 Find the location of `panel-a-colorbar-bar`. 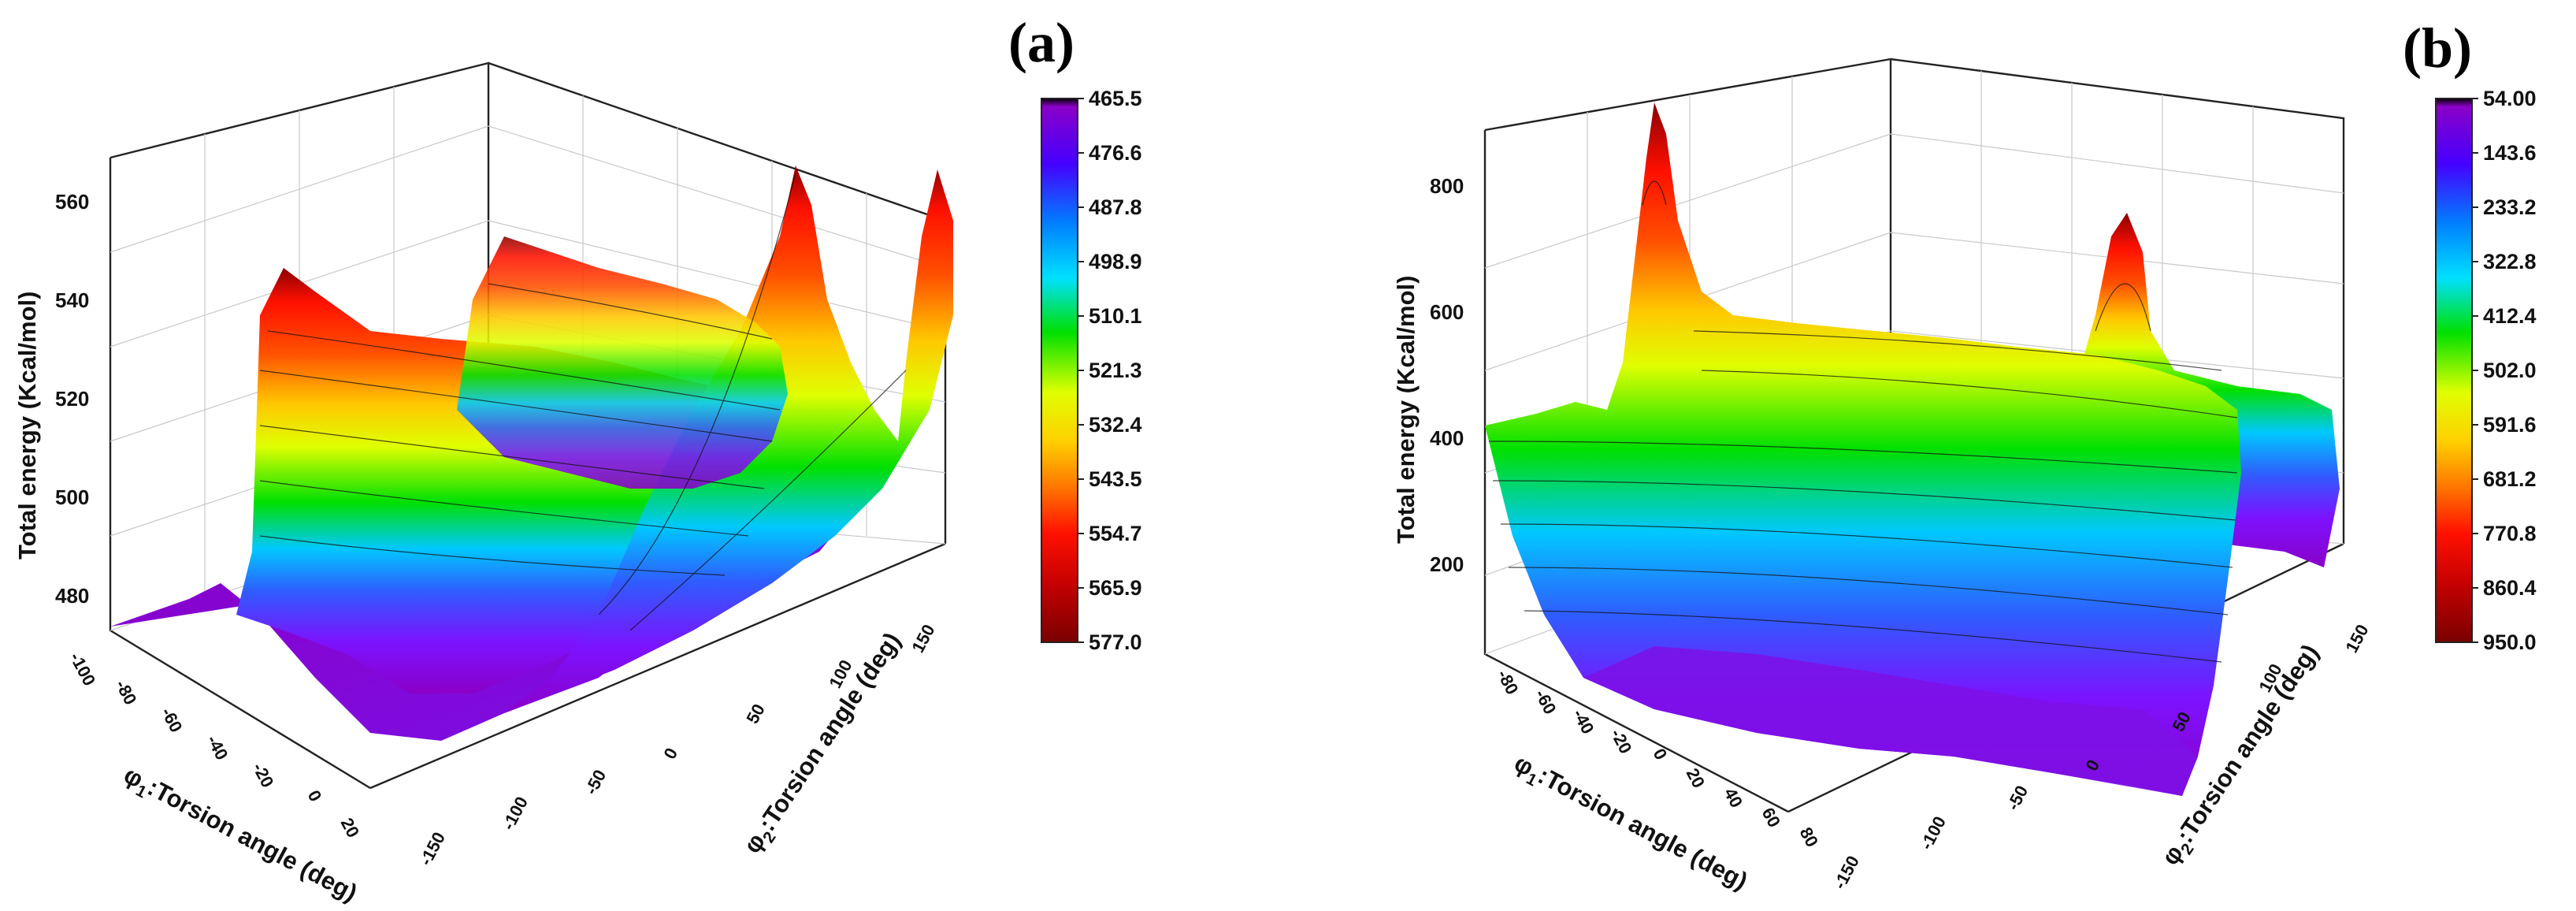

panel-a-colorbar-bar is located at coordinates (1059, 370).